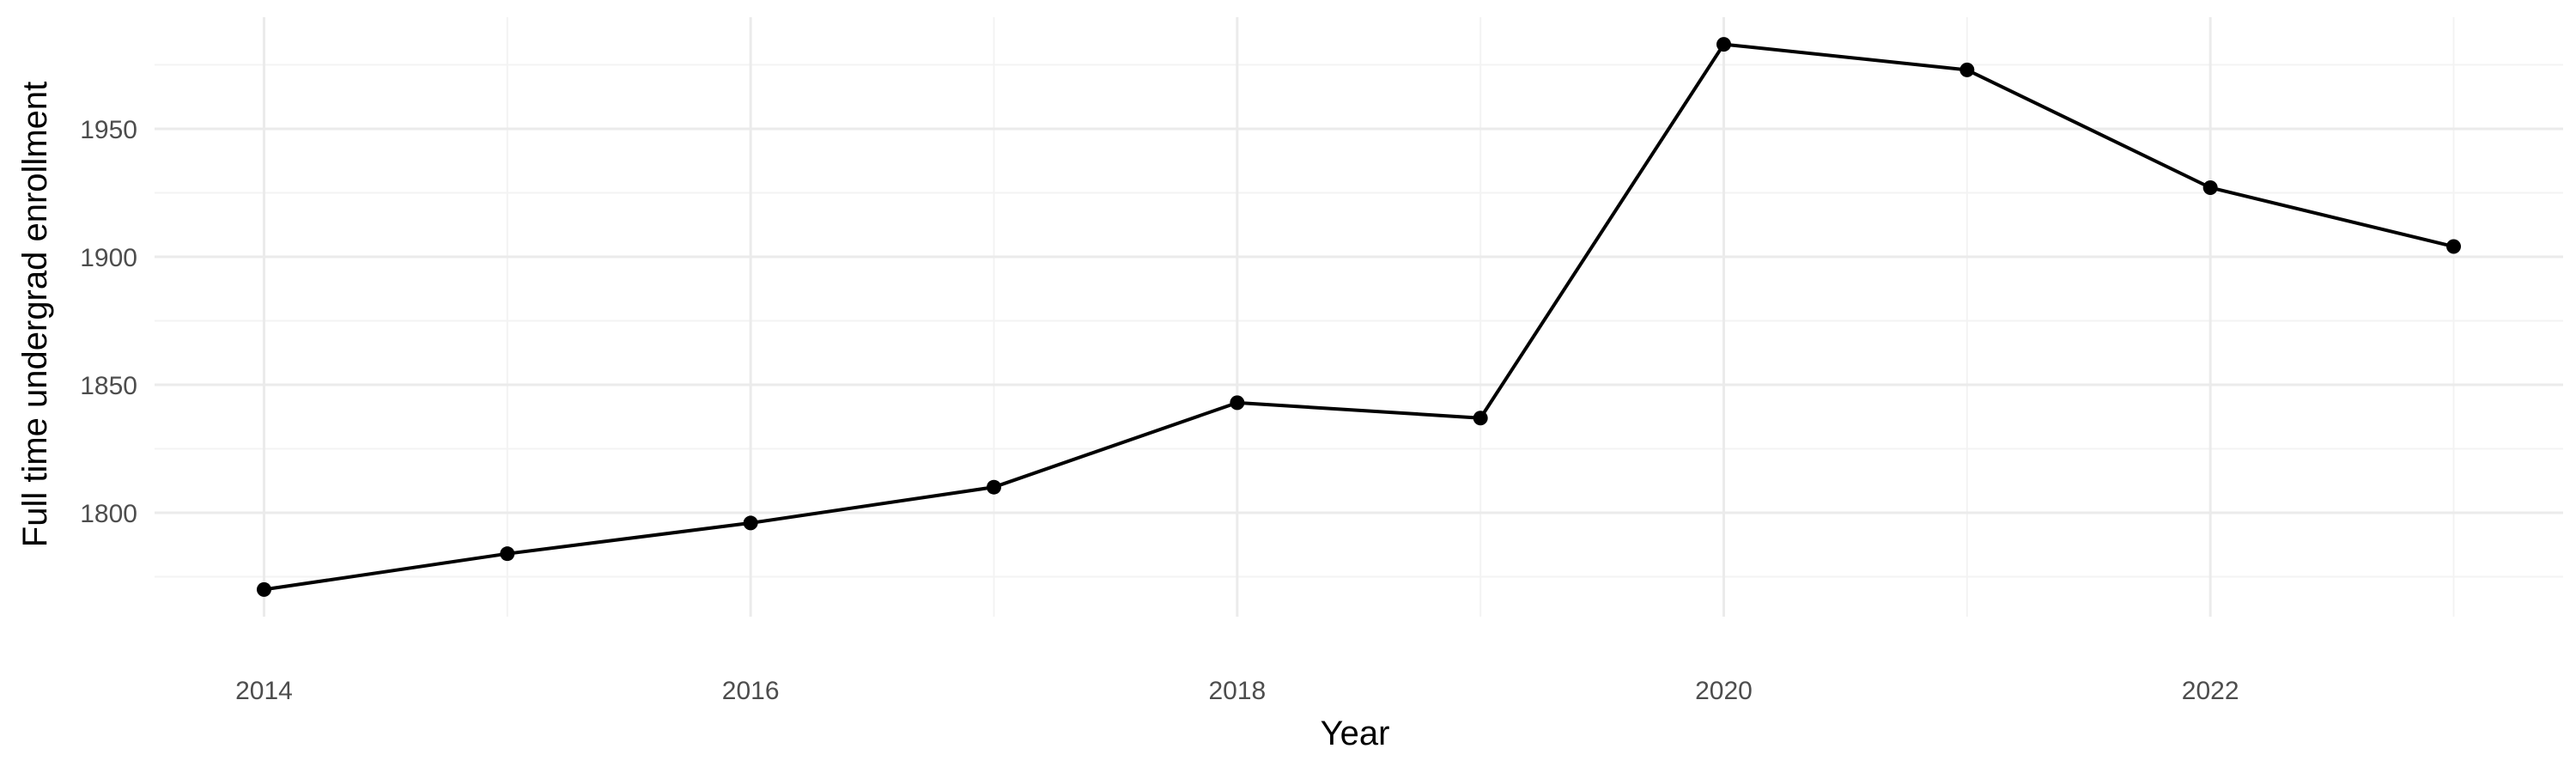  I want to click on y-tick-label: 1800, so click(109, 514).